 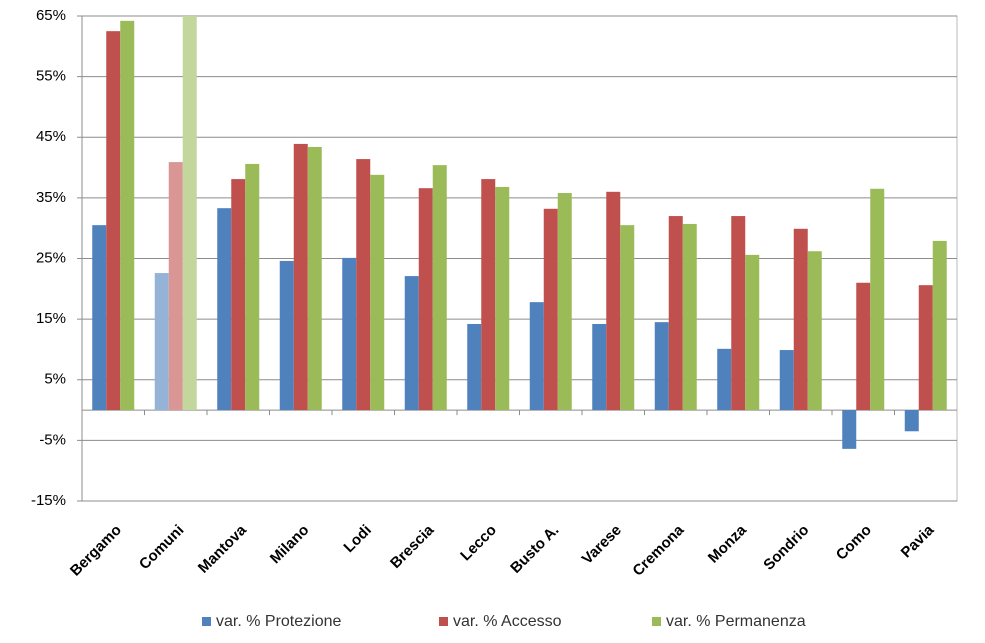 I want to click on y-tick-label: -15%, so click(x=48, y=500).